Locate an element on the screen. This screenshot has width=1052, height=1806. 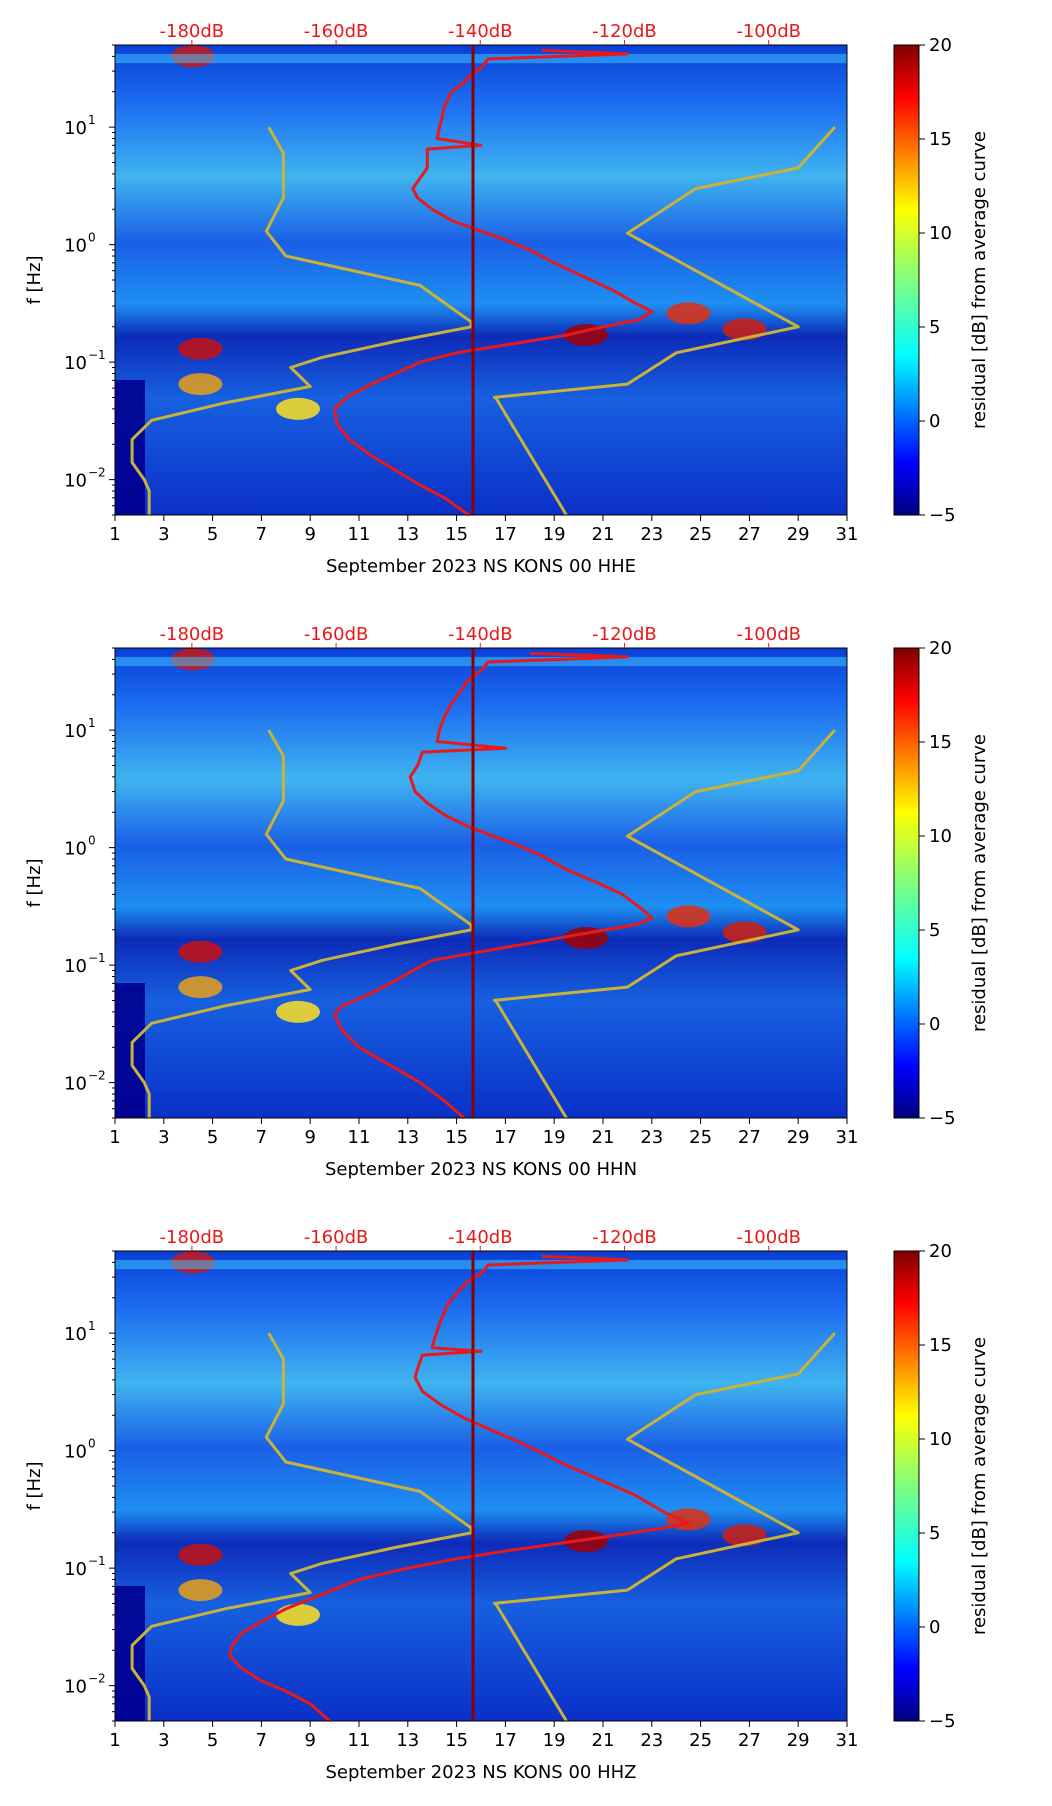
x-tick-label: 17 is located at coordinates (505, 534).